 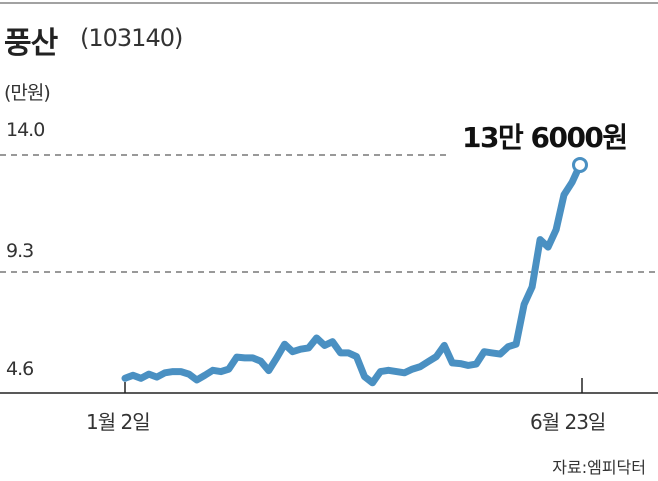 What do you see at coordinates (131, 38) in the screenshot?
I see `stock-code: (103140)` at bounding box center [131, 38].